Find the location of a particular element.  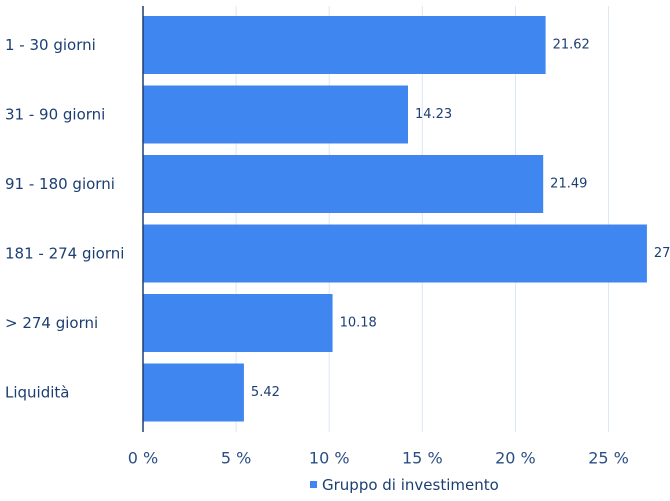

category-label-4: > 274 giorni is located at coordinates (51, 323).